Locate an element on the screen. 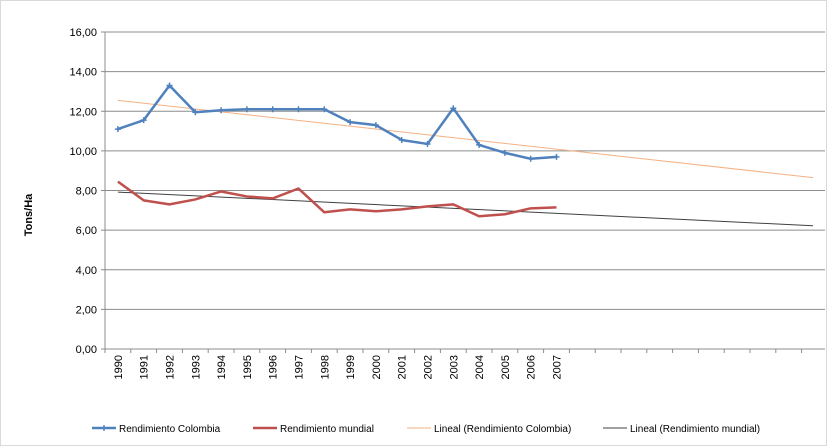 The height and width of the screenshot is (446, 827). x-tick-label: 2000 is located at coordinates (377, 367).